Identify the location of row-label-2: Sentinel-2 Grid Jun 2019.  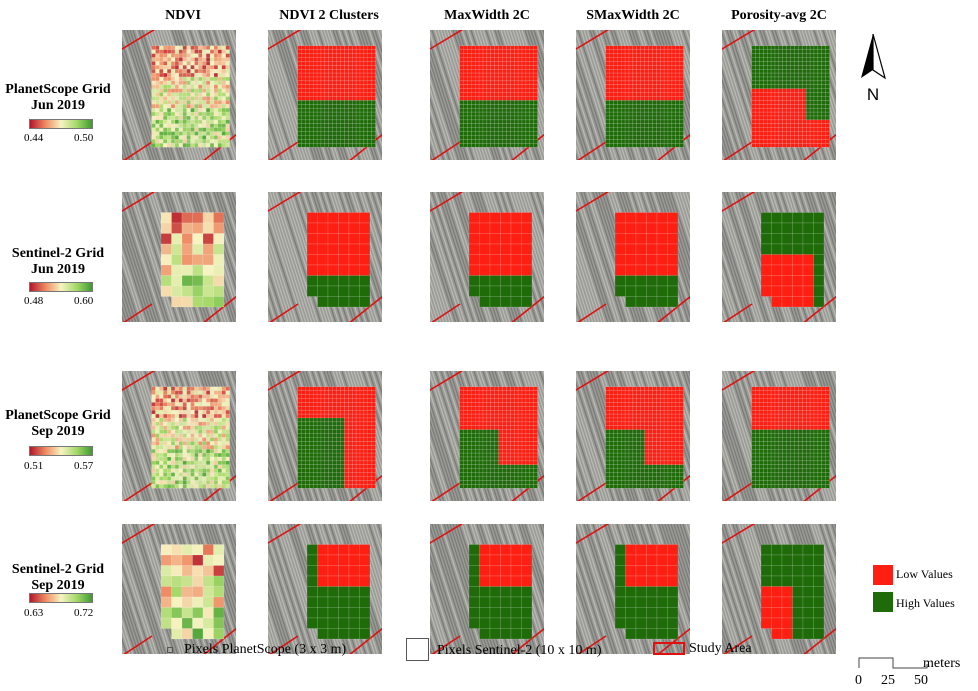
(58, 262).